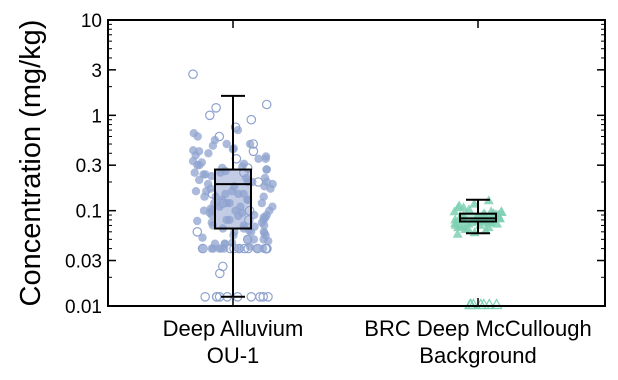 This screenshot has height=380, width=618. Describe the element at coordinates (31, 163) in the screenshot. I see `y-axis-title: Concentration (mg/kg)` at that location.